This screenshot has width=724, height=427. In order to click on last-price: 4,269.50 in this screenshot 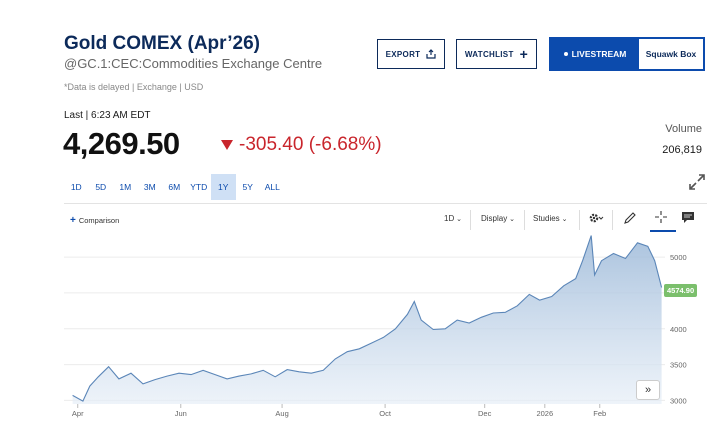, I will do `click(121, 143)`.